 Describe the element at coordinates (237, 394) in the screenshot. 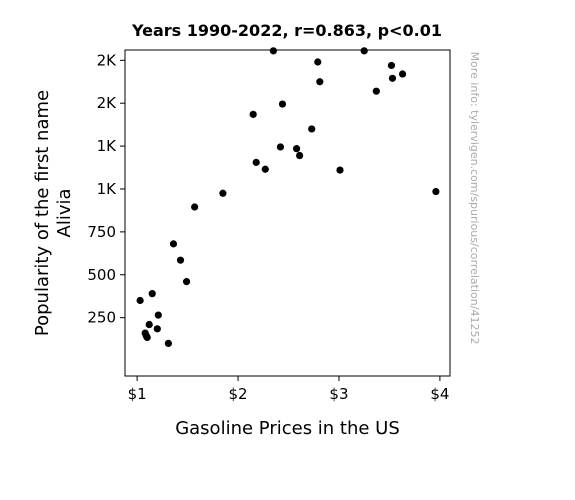

I see `x-tick-label: $2` at that location.